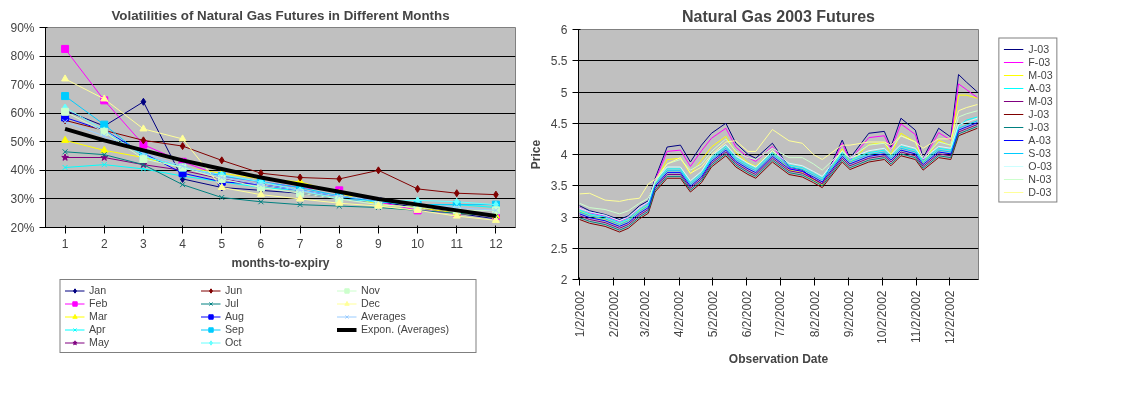 The image size is (1138, 404). Describe the element at coordinates (22, 170) in the screenshot. I see `y-tick-label: 40%` at that location.